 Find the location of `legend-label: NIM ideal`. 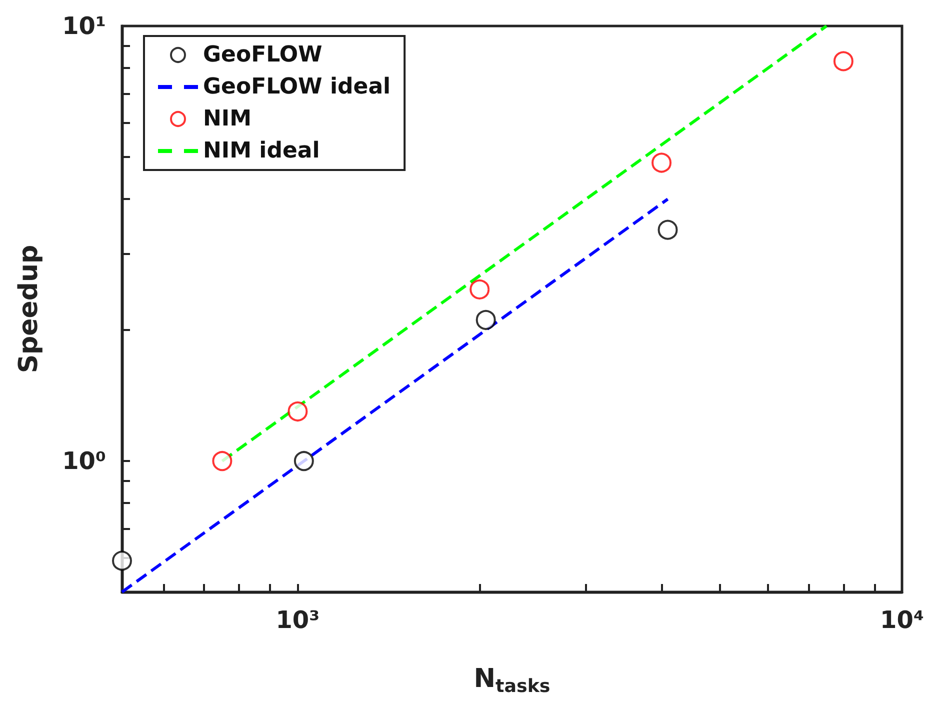

legend-label: NIM ideal is located at coordinates (261, 151).